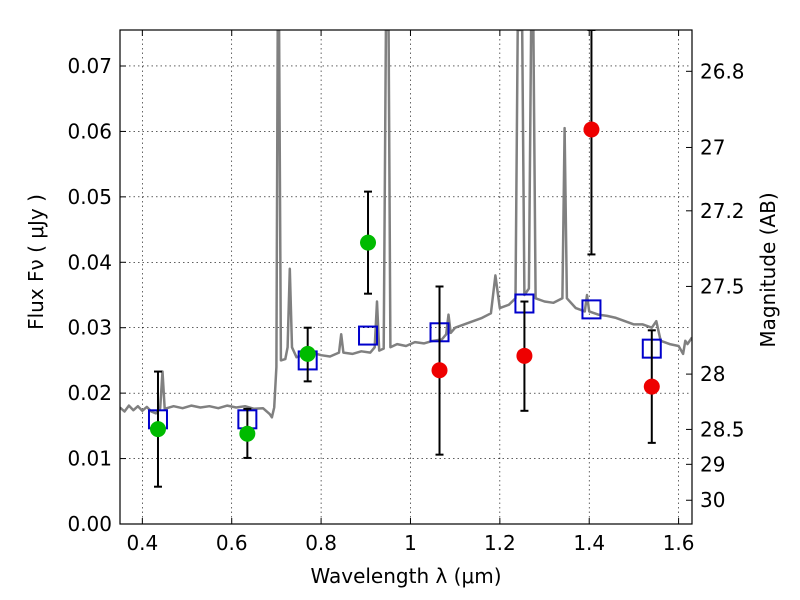 The image size is (800, 600). Describe the element at coordinates (405, 576) in the screenshot. I see `x-axis-label: Wavelength λ (μm)` at that location.